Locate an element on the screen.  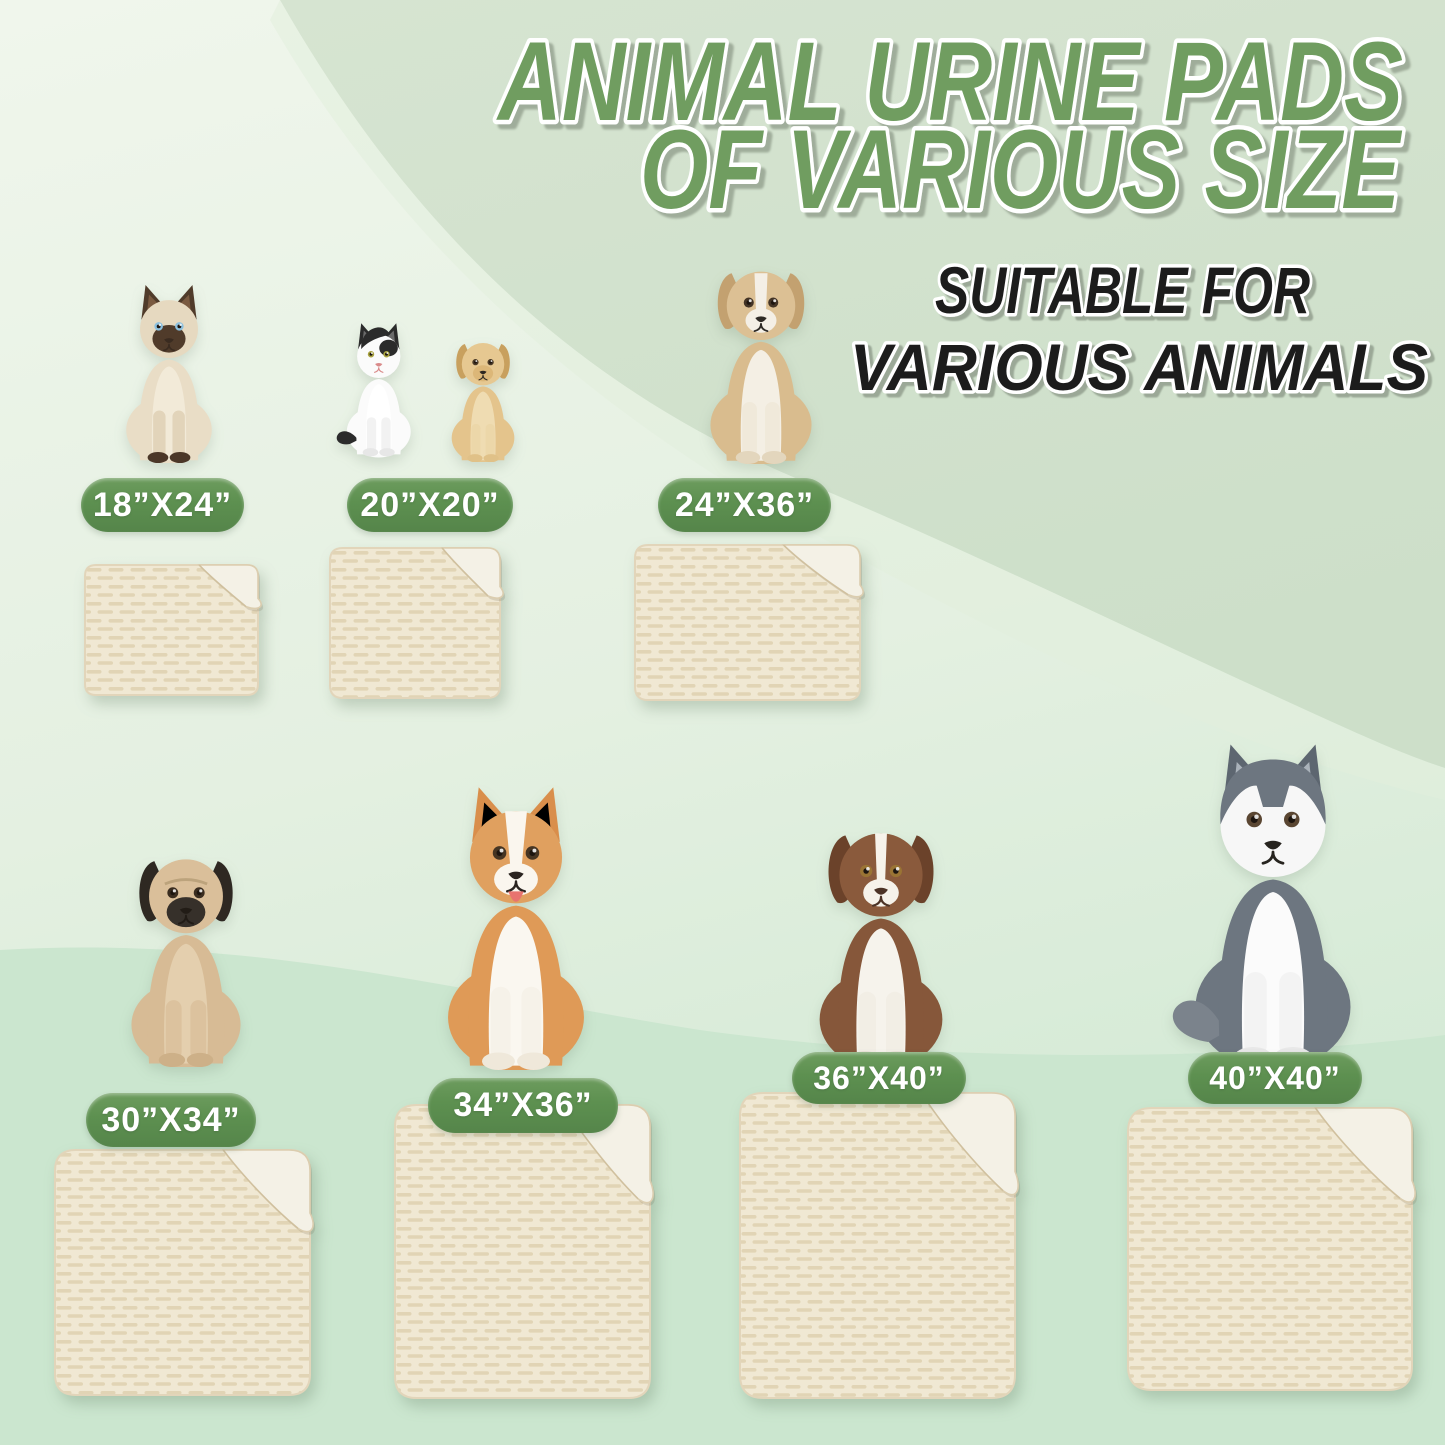
size-badge-18x24: 18”X24” is located at coordinates (162, 505).